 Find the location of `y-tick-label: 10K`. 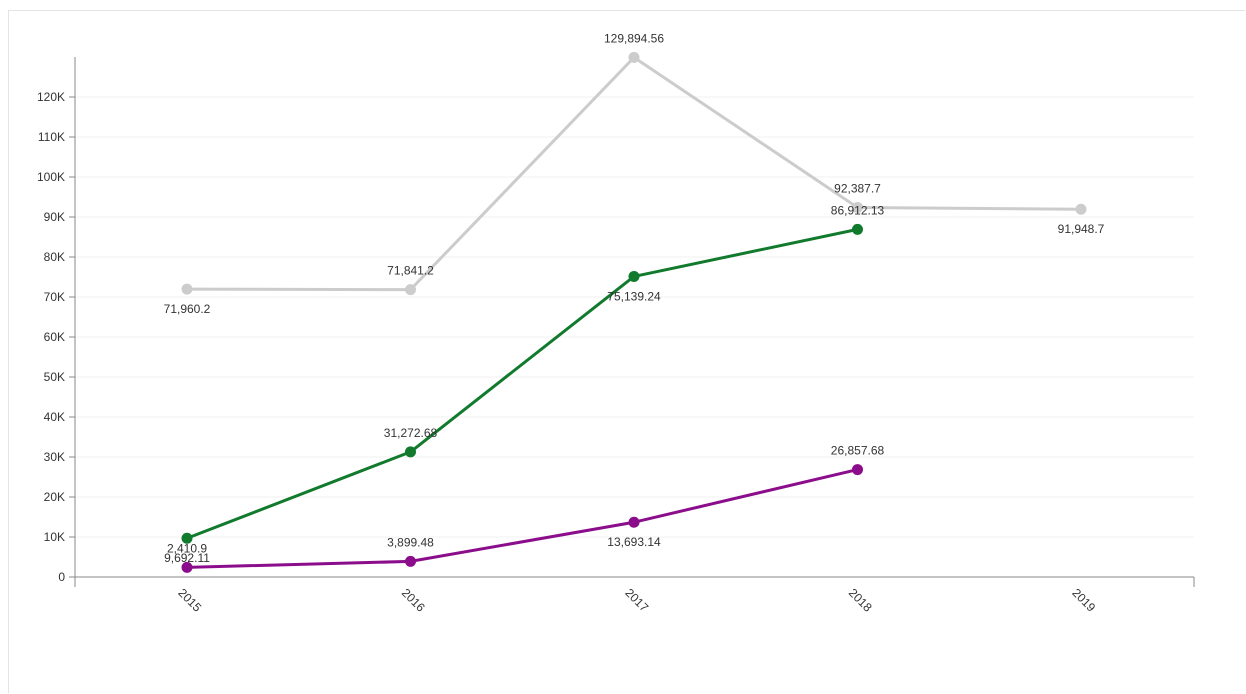

y-tick-label: 10K is located at coordinates (54, 537).